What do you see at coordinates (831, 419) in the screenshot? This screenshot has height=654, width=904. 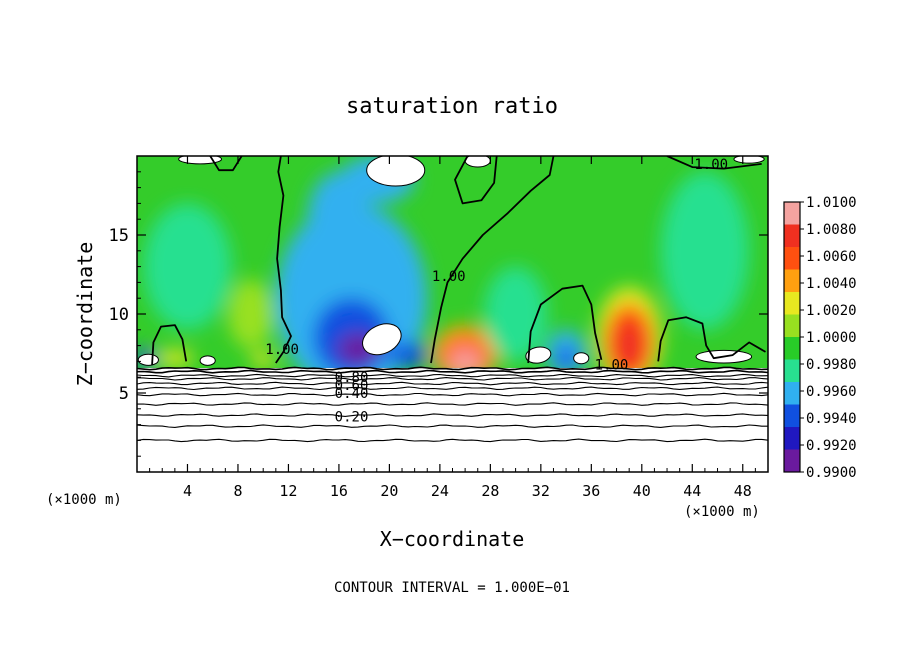 I see `colorbar-label: 0.9940` at bounding box center [831, 419].